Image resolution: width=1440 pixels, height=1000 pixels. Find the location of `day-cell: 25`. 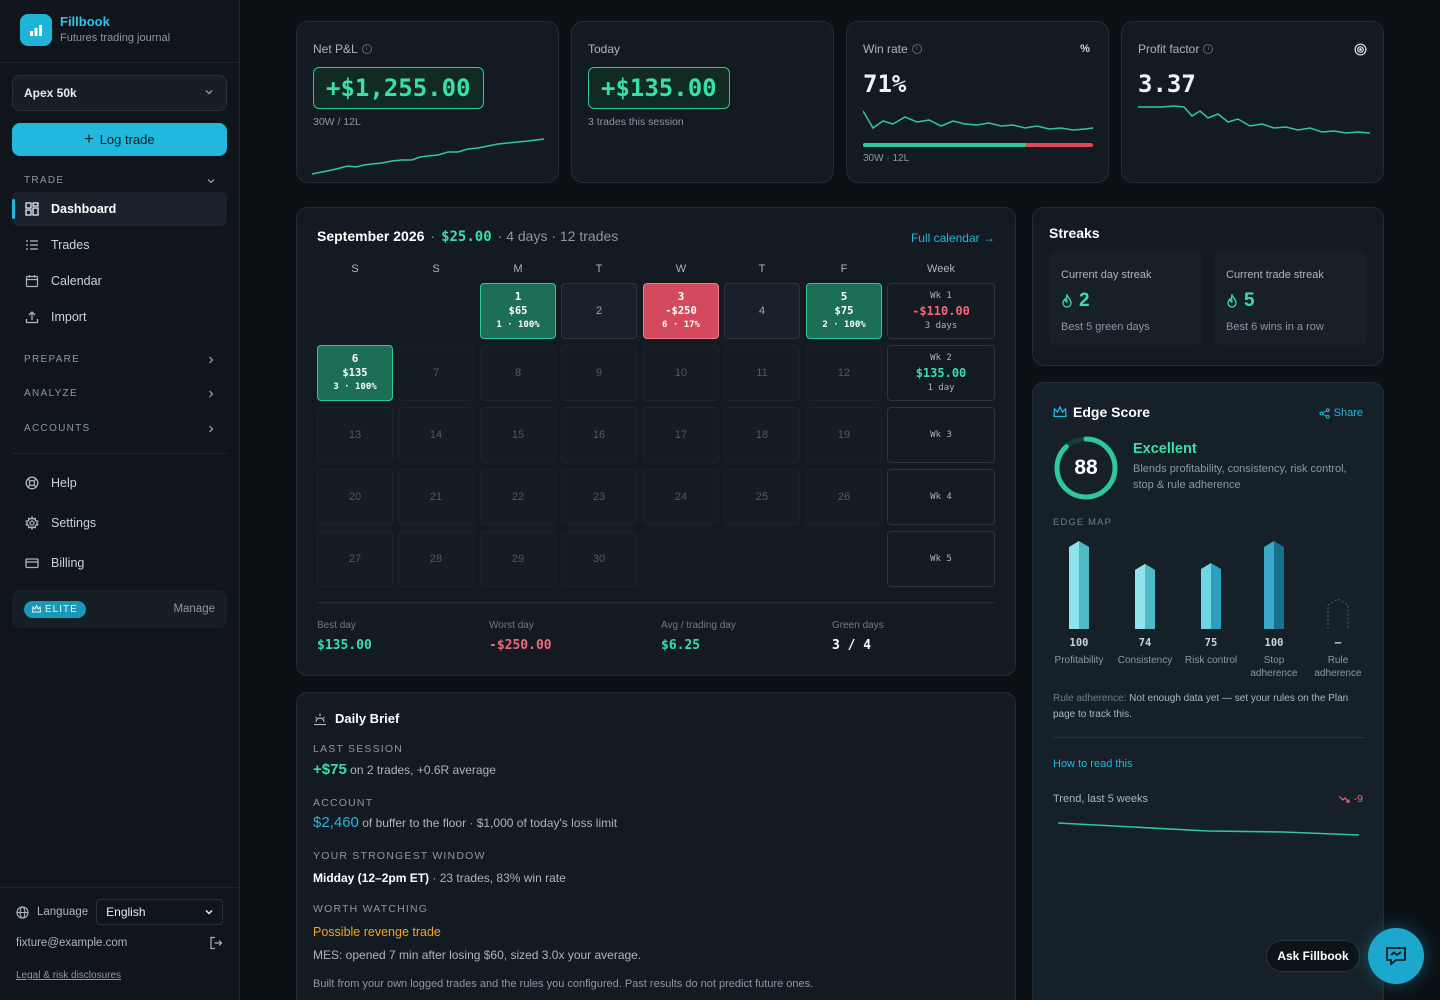

day-cell: 25 is located at coordinates (762, 497).